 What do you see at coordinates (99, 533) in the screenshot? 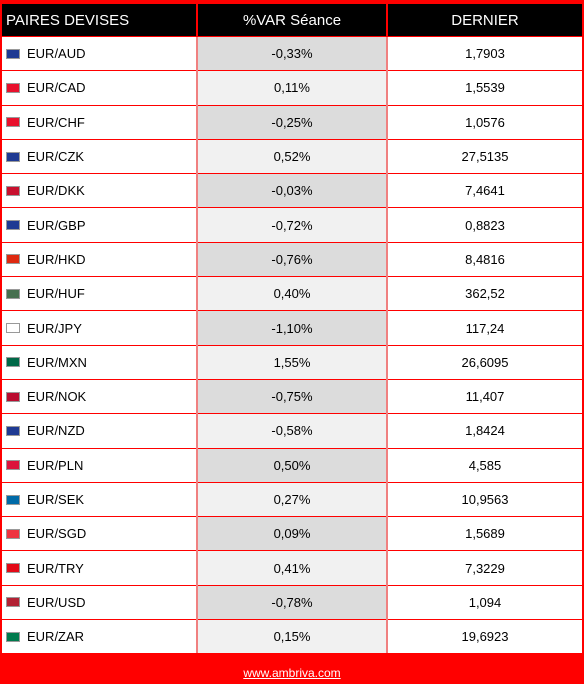
I see `pair-cell: EUR/SGD` at bounding box center [99, 533].